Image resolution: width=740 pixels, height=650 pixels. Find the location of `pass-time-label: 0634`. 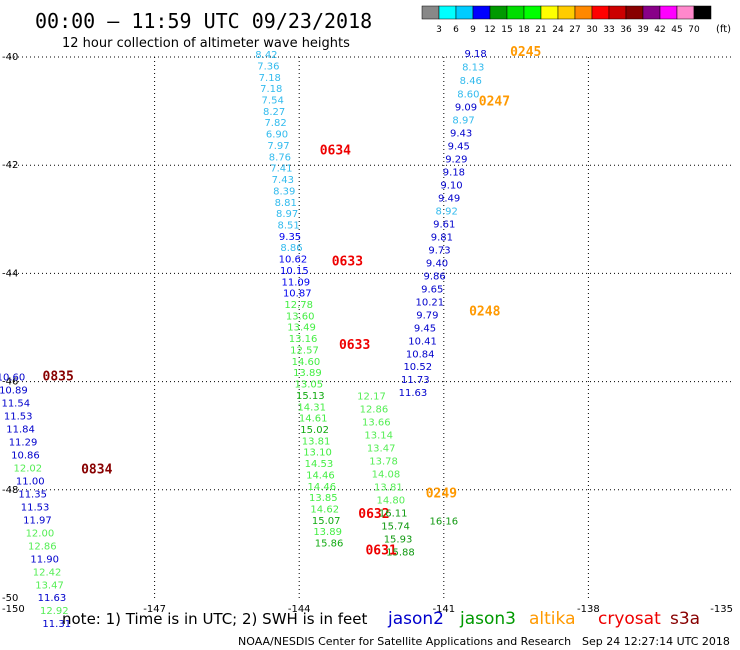

pass-time-label: 0634 is located at coordinates (335, 150).